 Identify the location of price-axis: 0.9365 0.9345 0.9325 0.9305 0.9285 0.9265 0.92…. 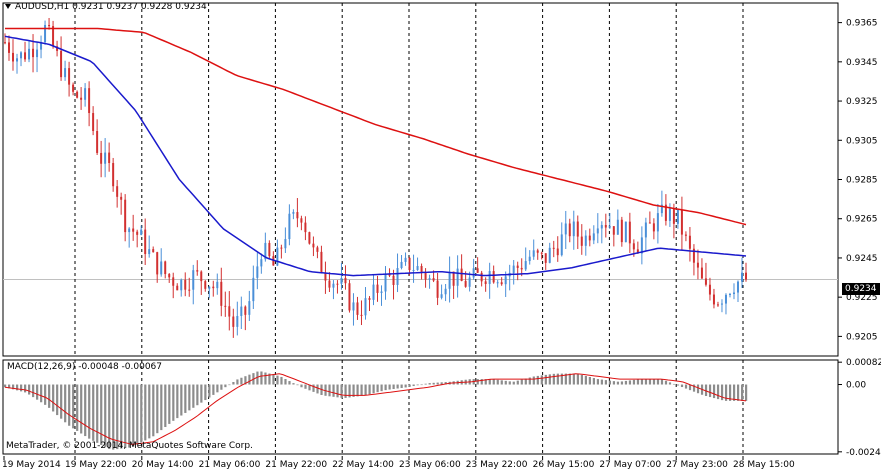
(858, 180).